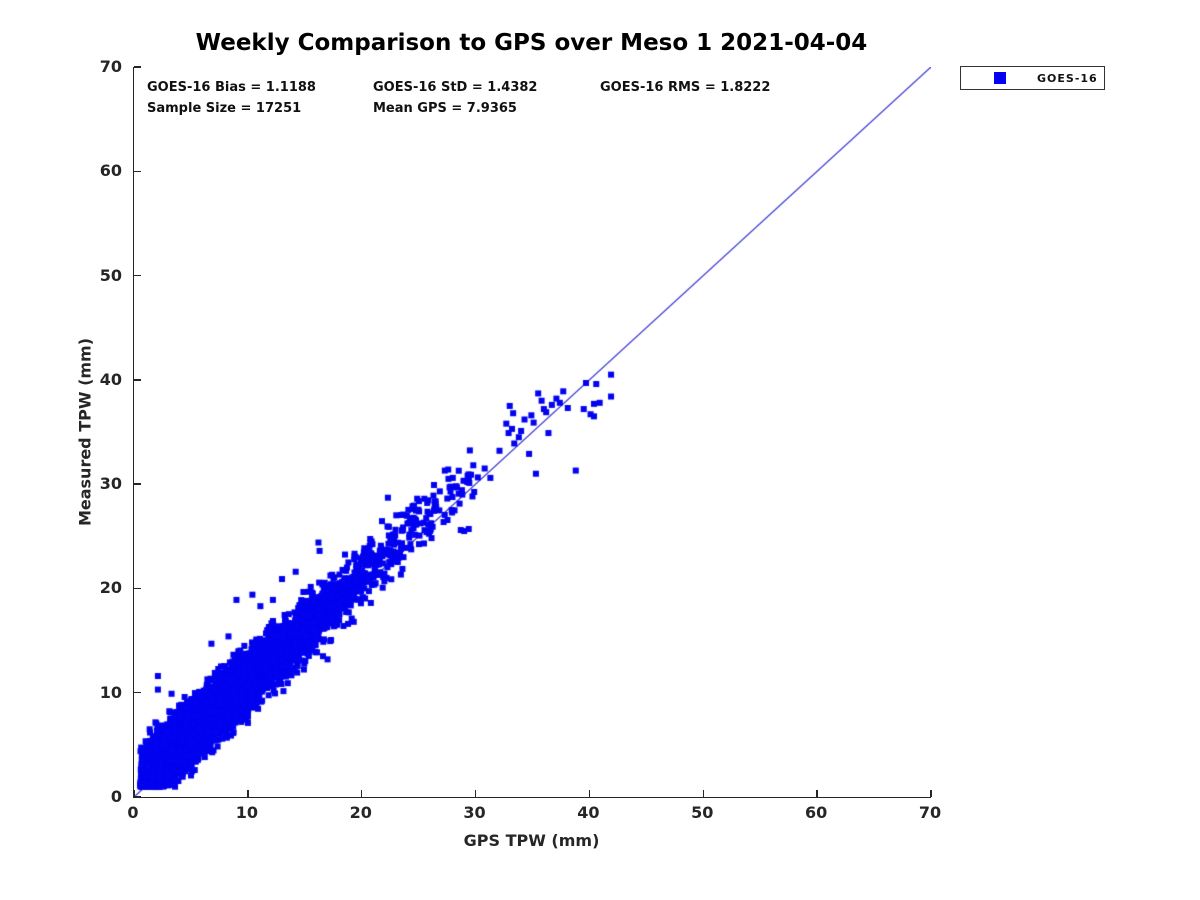 Image resolution: width=1200 pixels, height=900 pixels. I want to click on x-tick-label: 30, so click(474, 812).